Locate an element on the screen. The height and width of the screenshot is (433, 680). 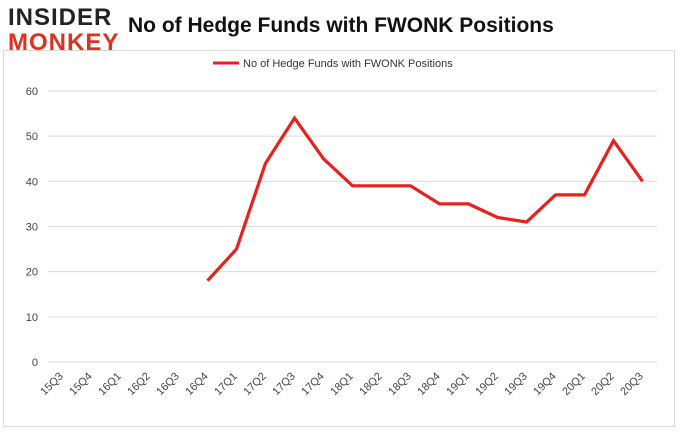
x-tick-label: 18Q1 is located at coordinates (342, 384).